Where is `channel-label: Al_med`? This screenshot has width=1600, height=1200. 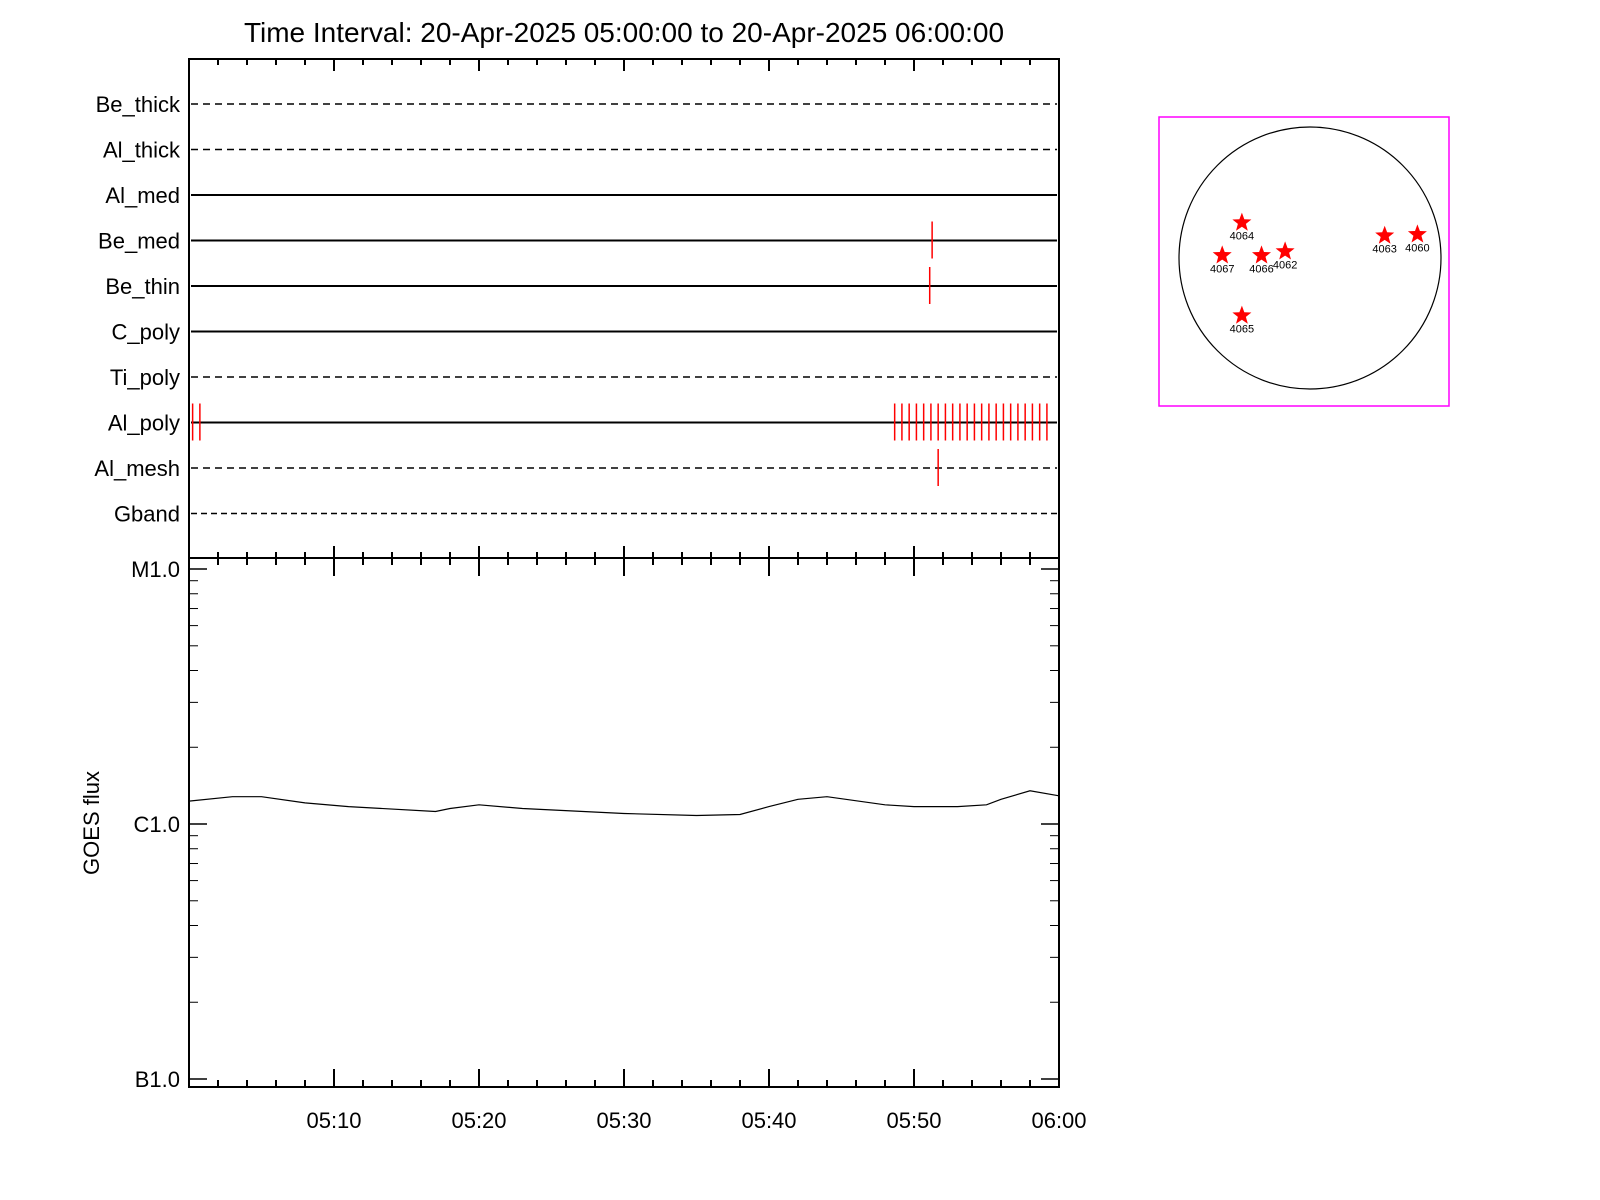 channel-label: Al_med is located at coordinates (142, 195).